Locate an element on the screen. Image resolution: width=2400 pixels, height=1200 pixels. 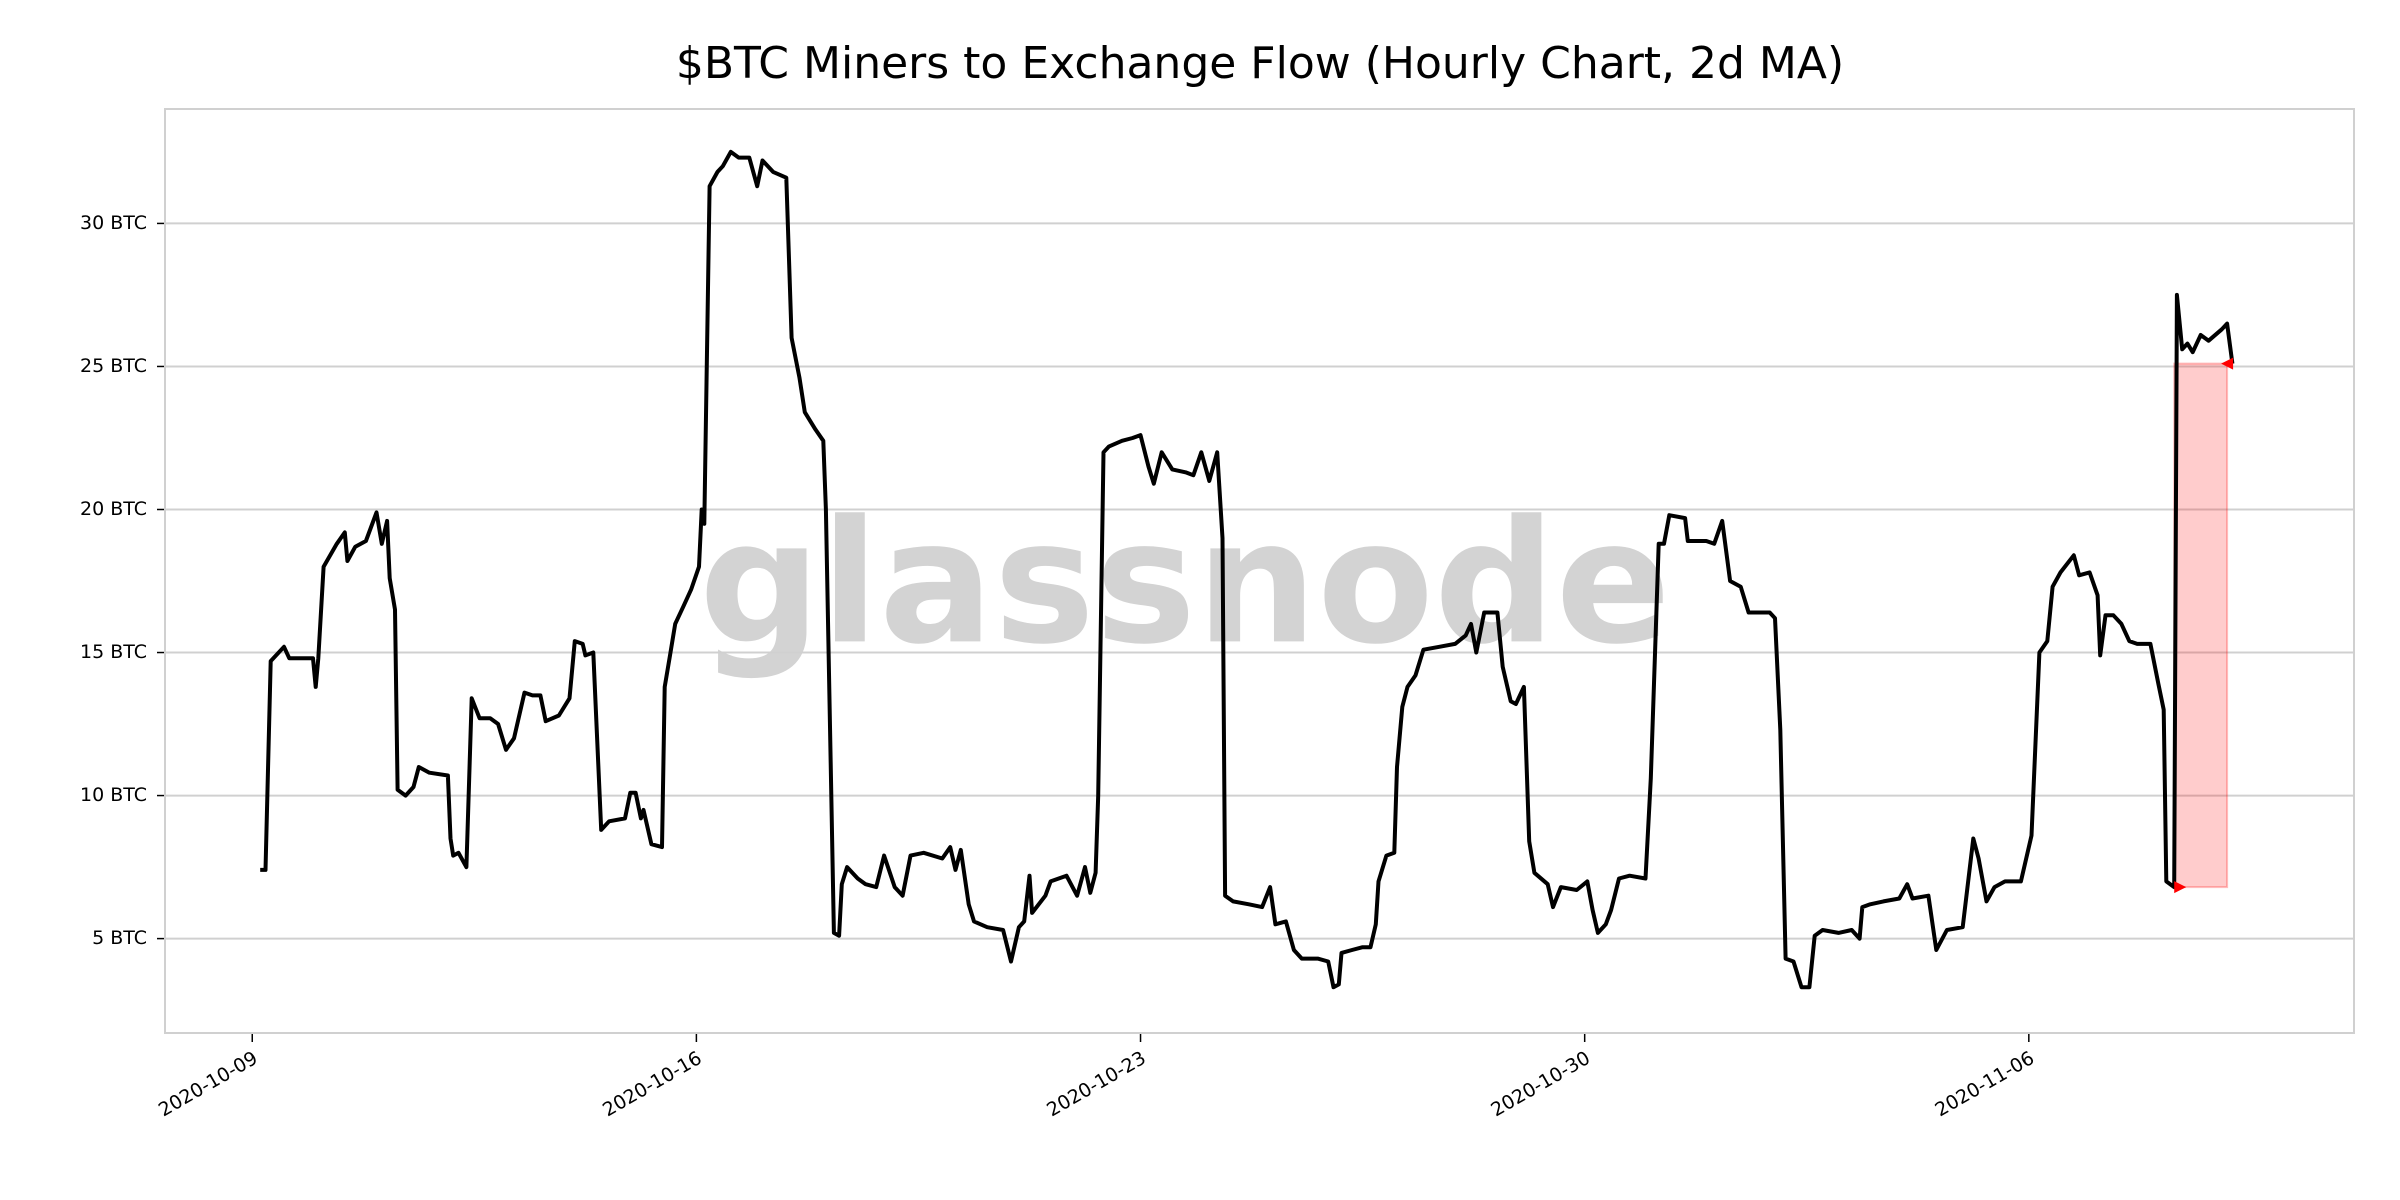
y-tick-label: 30 BTC is located at coordinates (113, 223).